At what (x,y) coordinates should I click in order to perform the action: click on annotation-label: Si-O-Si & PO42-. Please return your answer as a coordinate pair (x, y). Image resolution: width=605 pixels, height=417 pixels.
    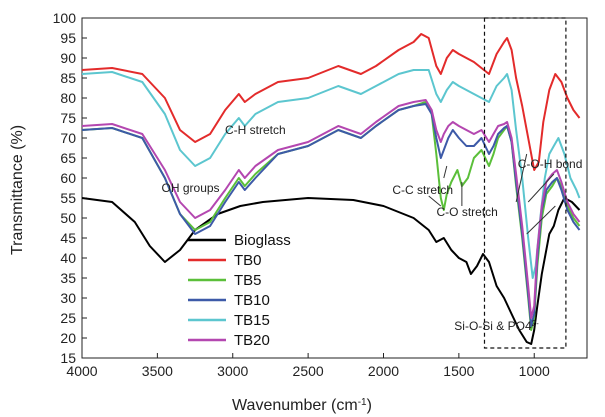
    Looking at the image, I should click on (496, 326).